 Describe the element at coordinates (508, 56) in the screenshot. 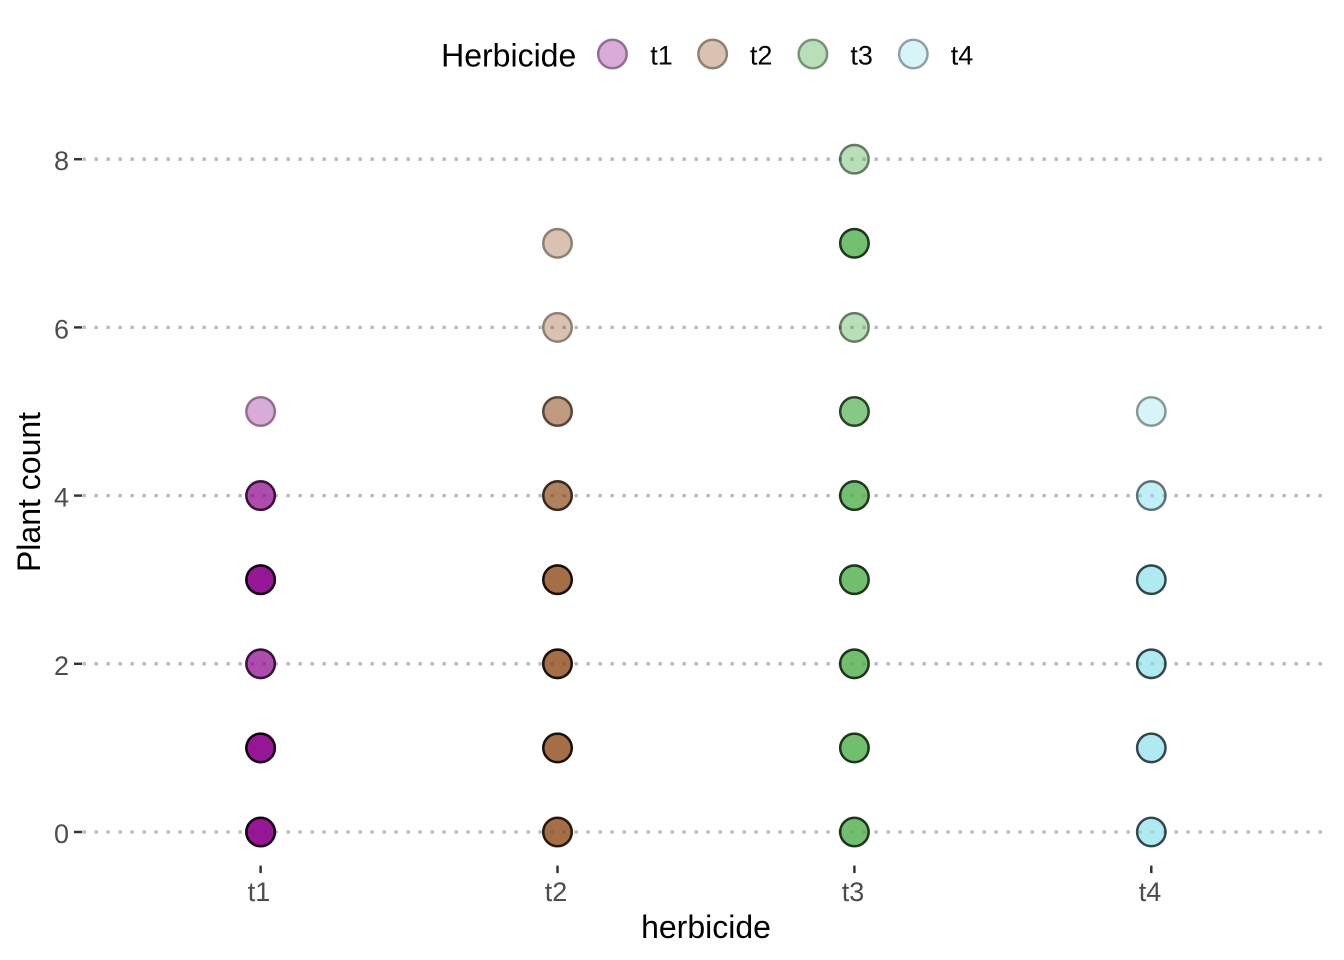

I see `svg-text: Herbicide` at that location.